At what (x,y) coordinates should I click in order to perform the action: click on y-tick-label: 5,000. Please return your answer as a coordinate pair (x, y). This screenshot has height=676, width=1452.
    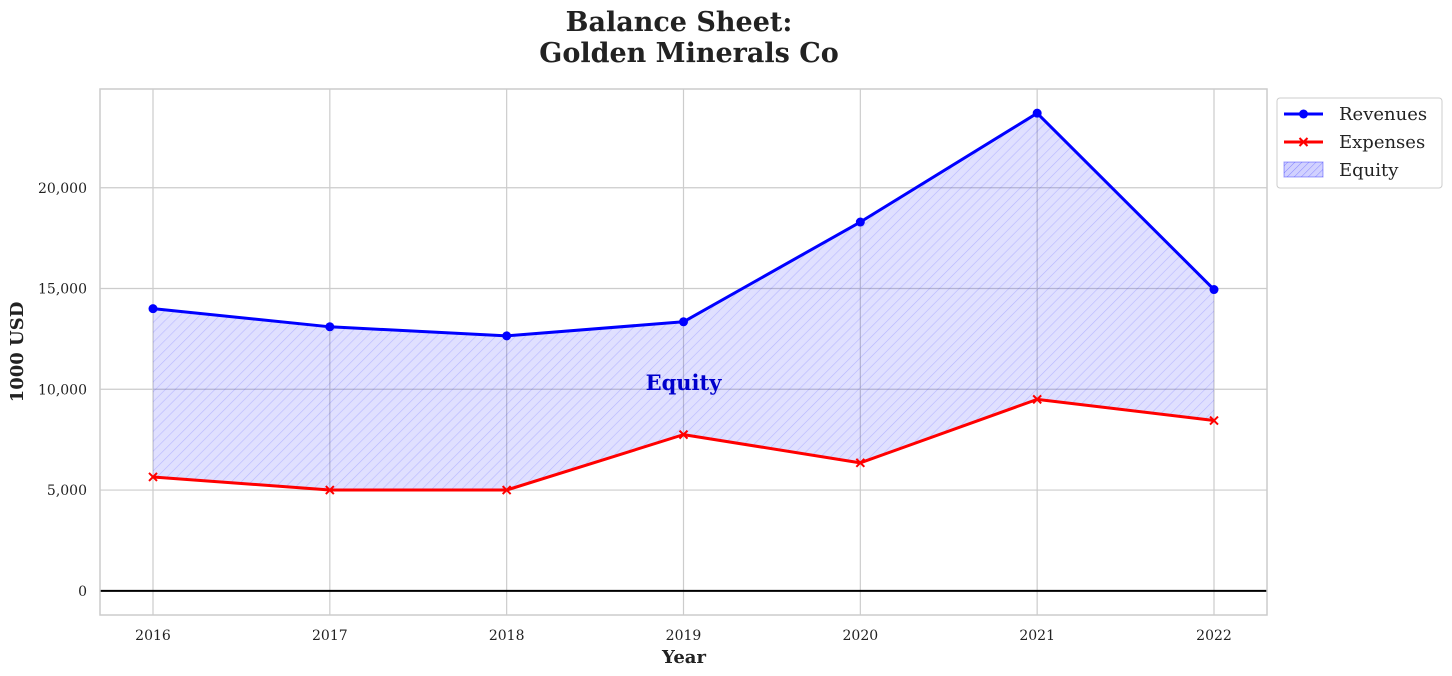
    Looking at the image, I should click on (67, 491).